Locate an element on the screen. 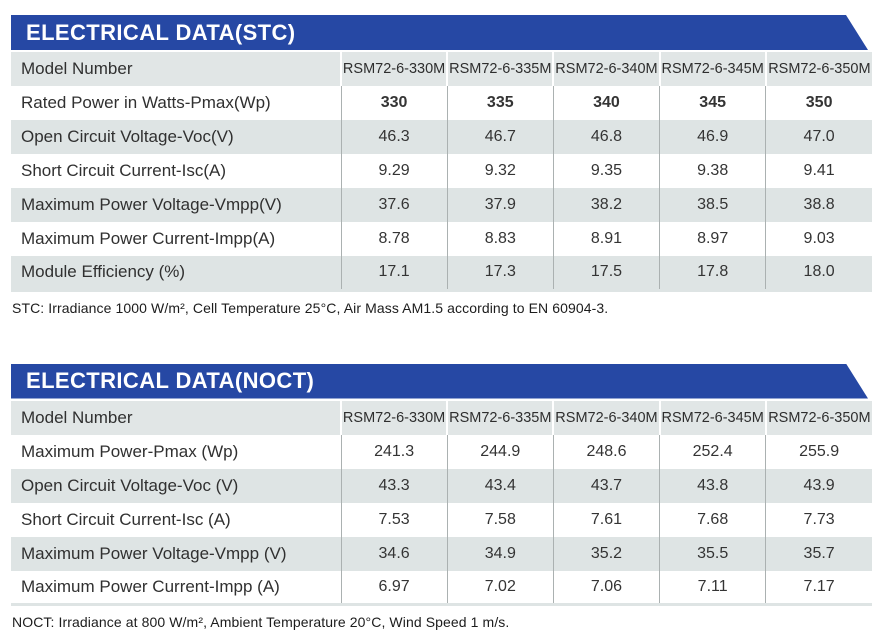 The width and height of the screenshot is (886, 640). spec-value: 17.3 is located at coordinates (500, 273).